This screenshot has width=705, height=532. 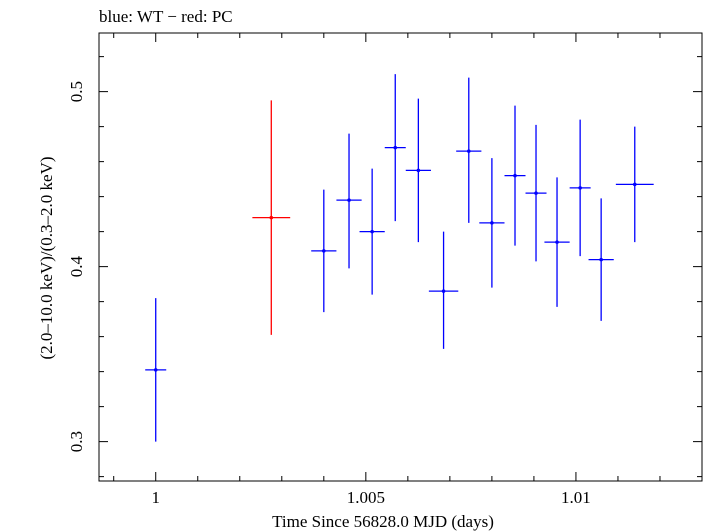 I want to click on x-axis-tick-labels: 1 1.005 1.01, so click(x=370, y=497).